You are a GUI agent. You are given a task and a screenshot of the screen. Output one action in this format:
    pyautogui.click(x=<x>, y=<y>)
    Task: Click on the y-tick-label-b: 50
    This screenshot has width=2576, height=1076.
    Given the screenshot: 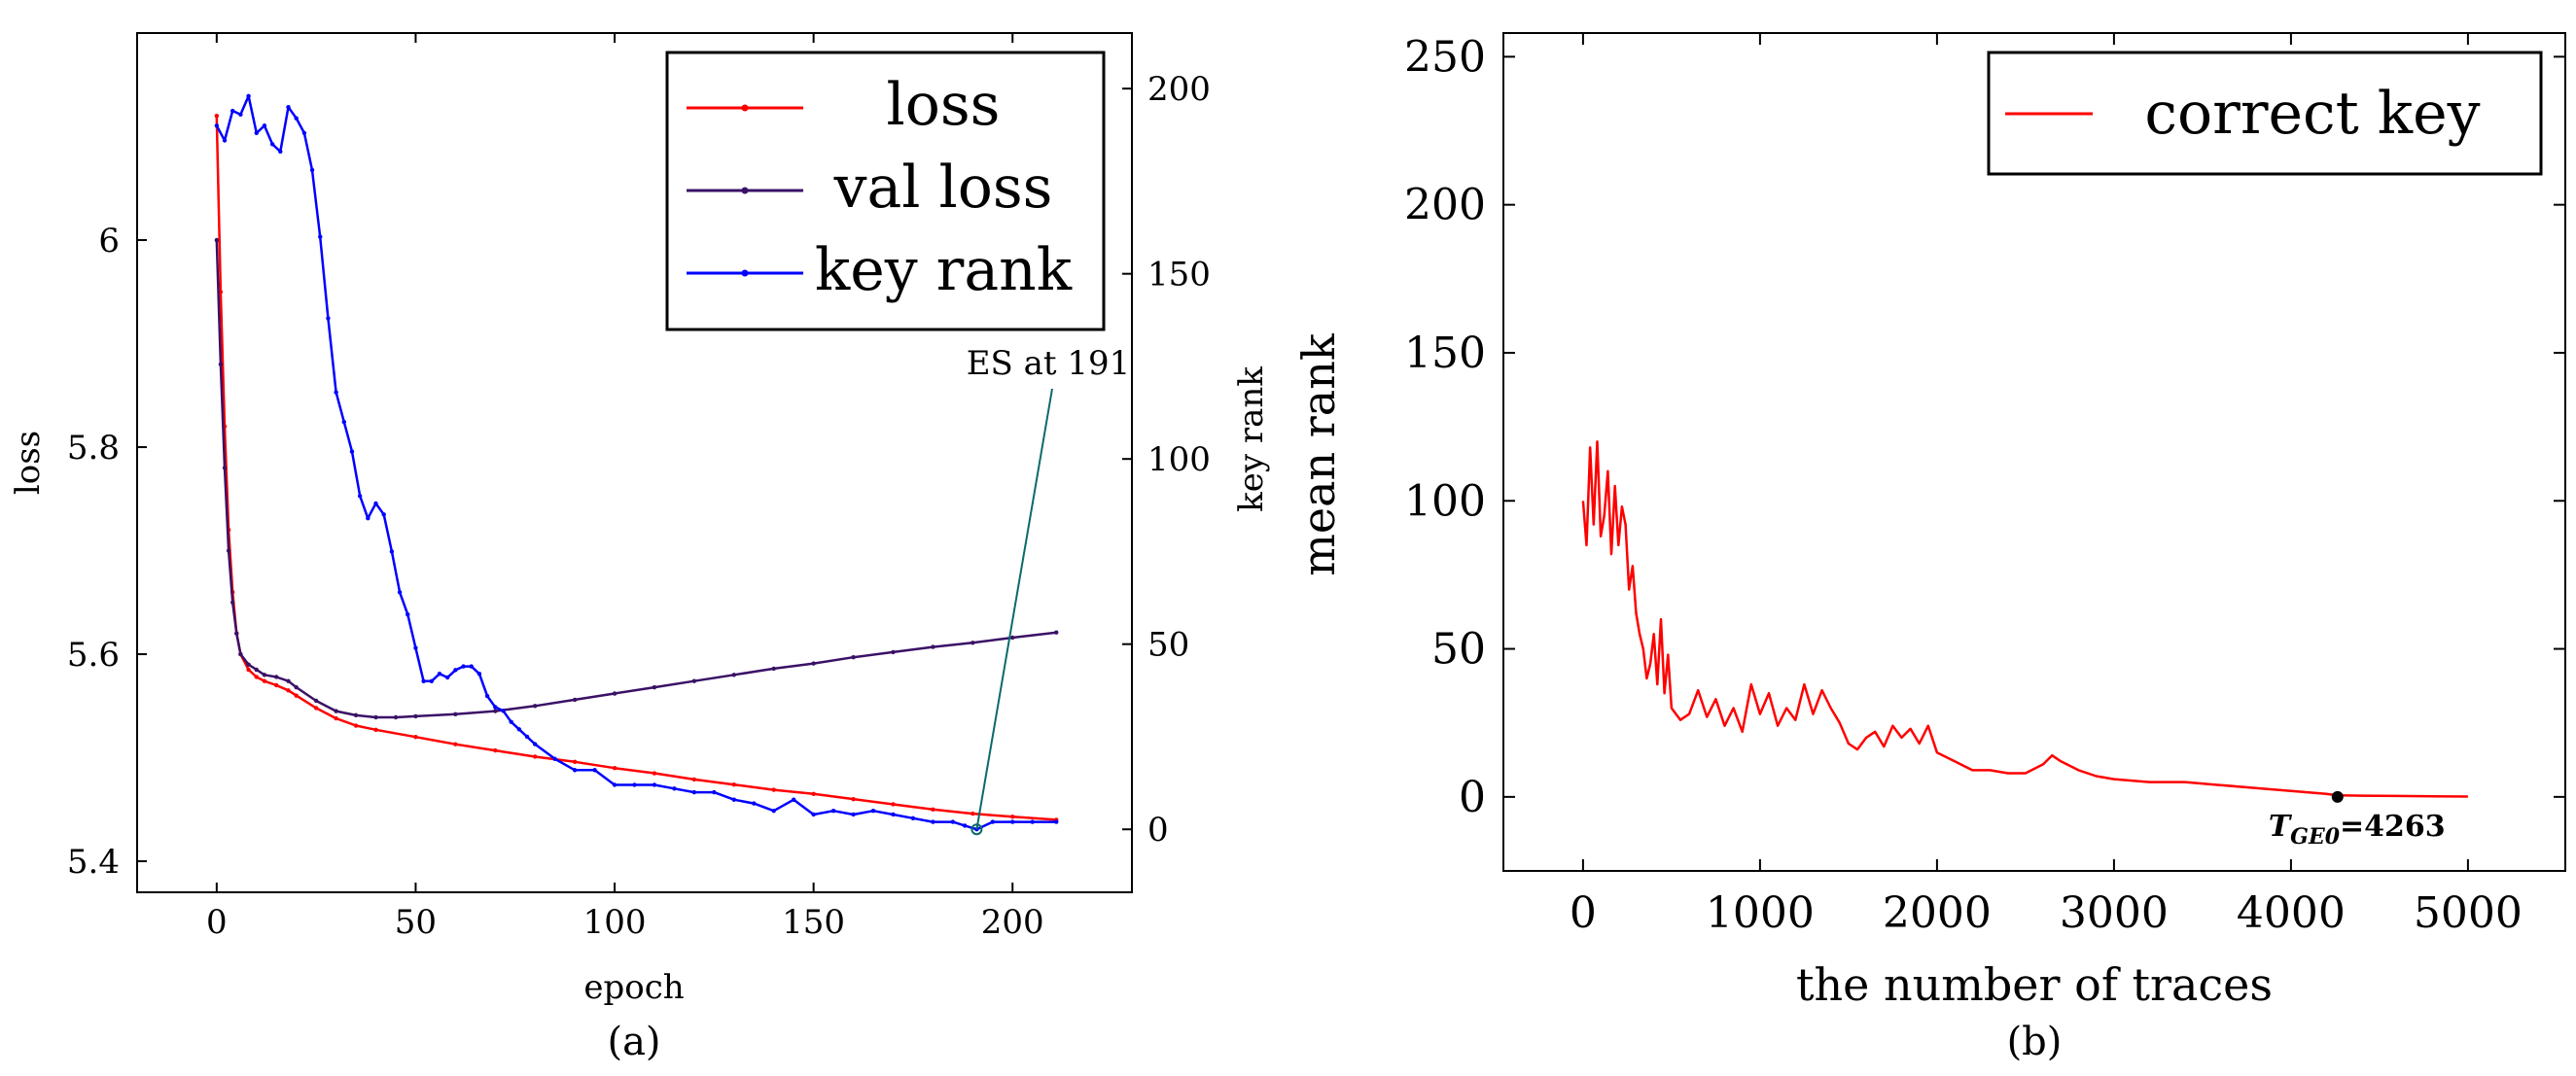 What is the action you would take?
    pyautogui.click(x=1458, y=650)
    